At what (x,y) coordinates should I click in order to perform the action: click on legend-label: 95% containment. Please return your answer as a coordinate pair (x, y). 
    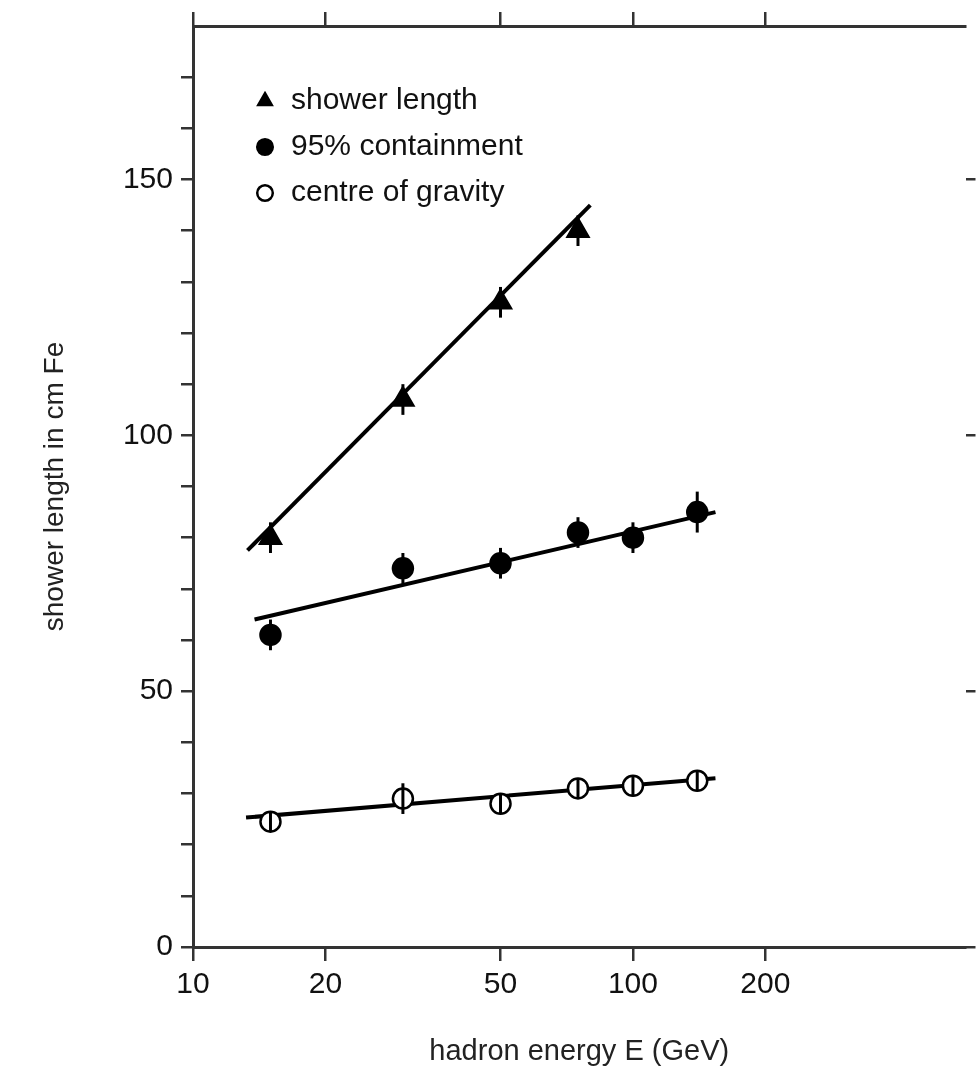
    Looking at the image, I should click on (407, 145).